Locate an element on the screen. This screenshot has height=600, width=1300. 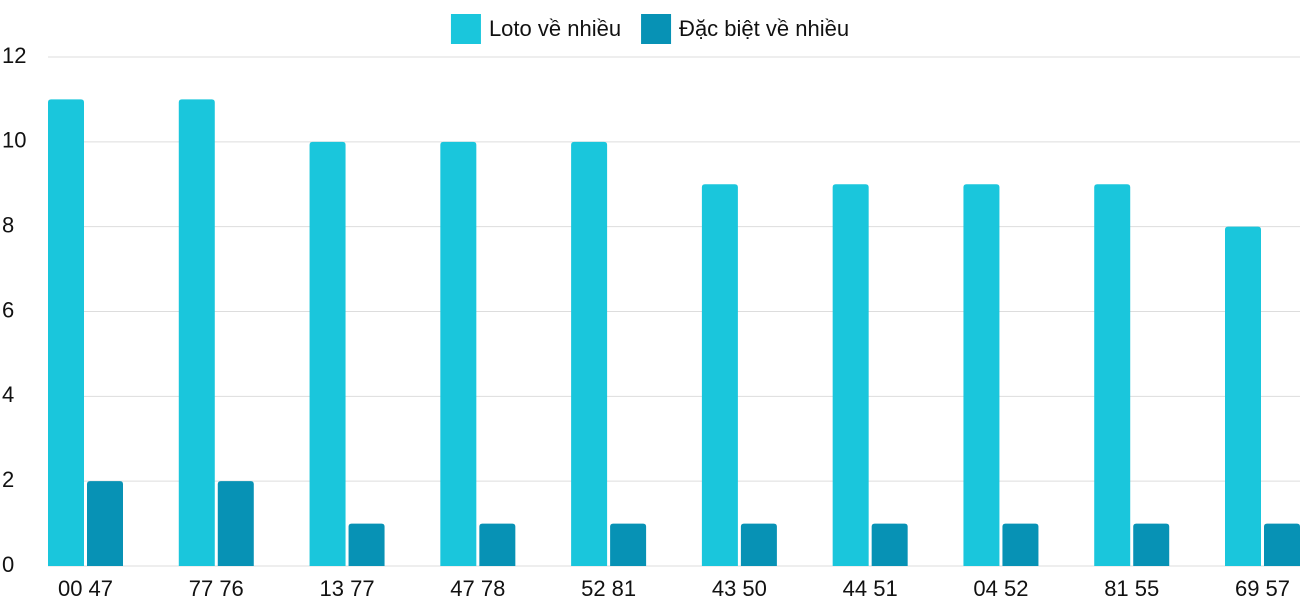
x-tick-label: 81 55 is located at coordinates (1131, 588).